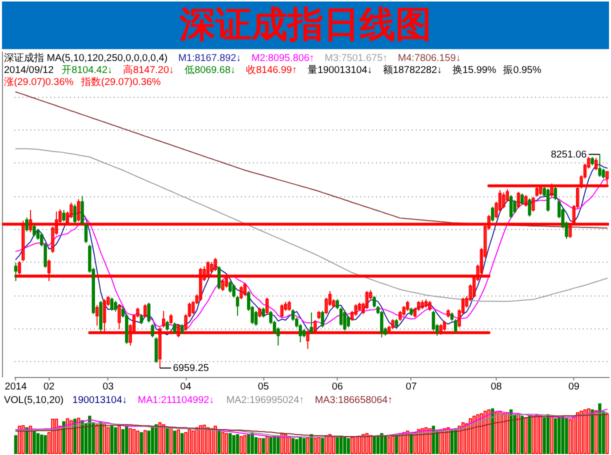 This screenshot has width=611, height=455. Describe the element at coordinates (496, 386) in the screenshot. I see `x-tick-label: 08` at that location.